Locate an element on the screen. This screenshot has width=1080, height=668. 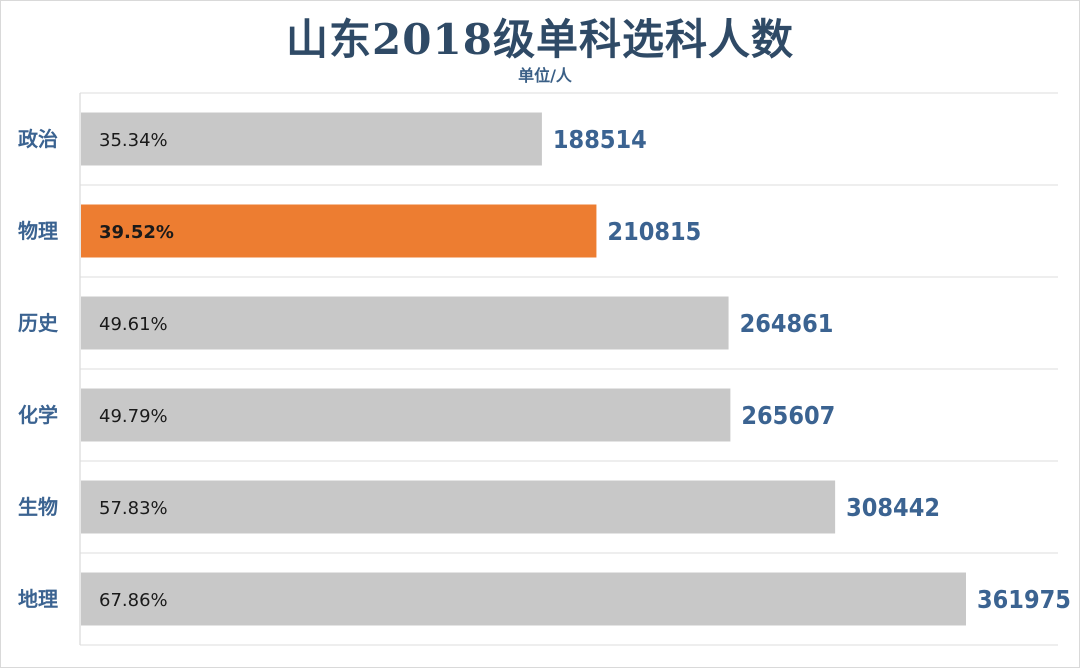
percent-label: 49.61% is located at coordinates (133, 324).